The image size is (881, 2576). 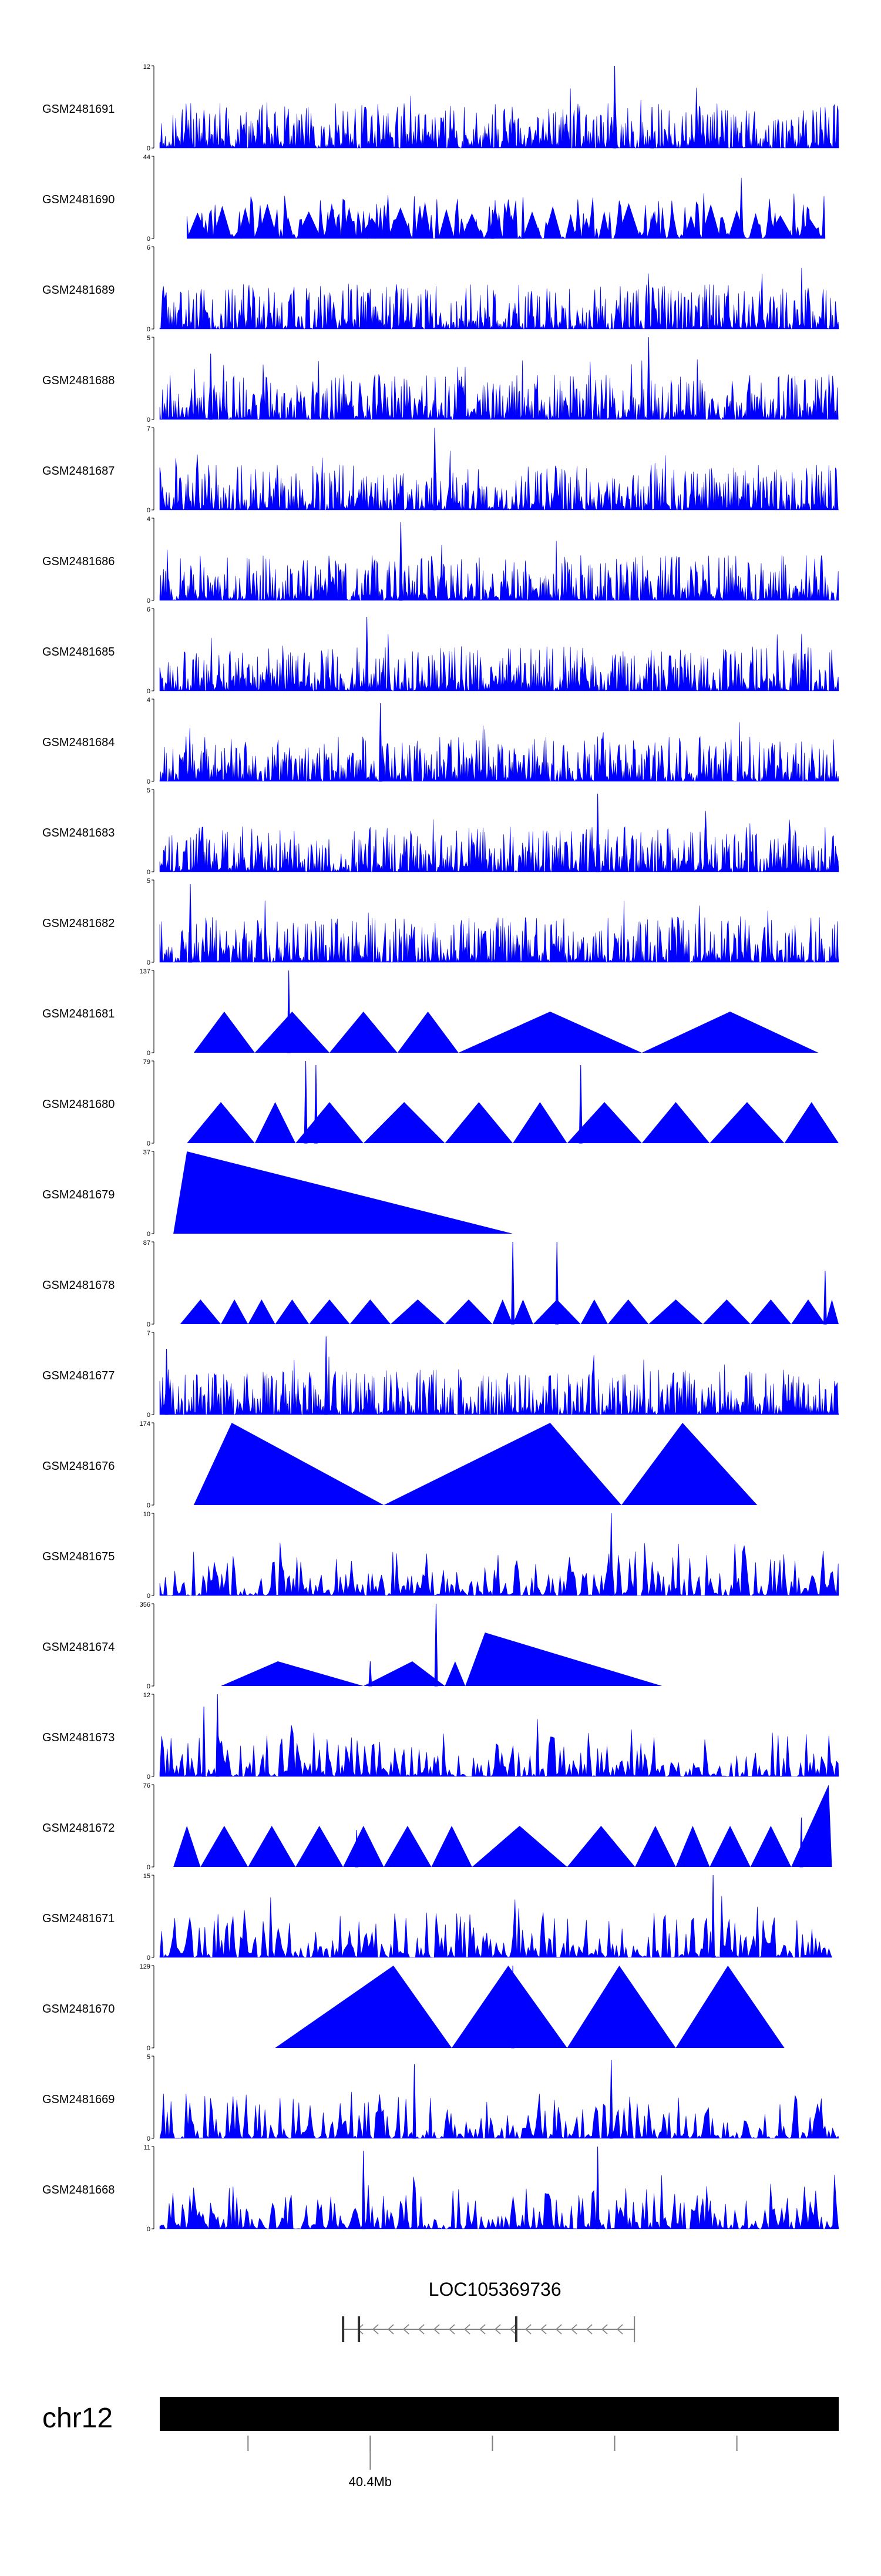 I want to click on track-gsm2481688: GSM2481688 5 0, so click(x=441, y=380).